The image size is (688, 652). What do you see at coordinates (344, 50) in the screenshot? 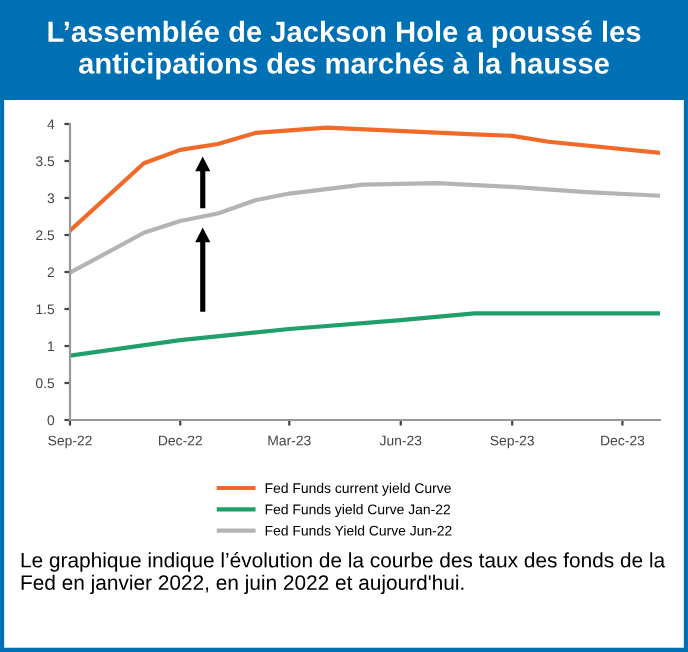
I see `chart-title: L’assemblée de Jackson Hole a poussé les anticipations des marchés à la hausse` at bounding box center [344, 50].